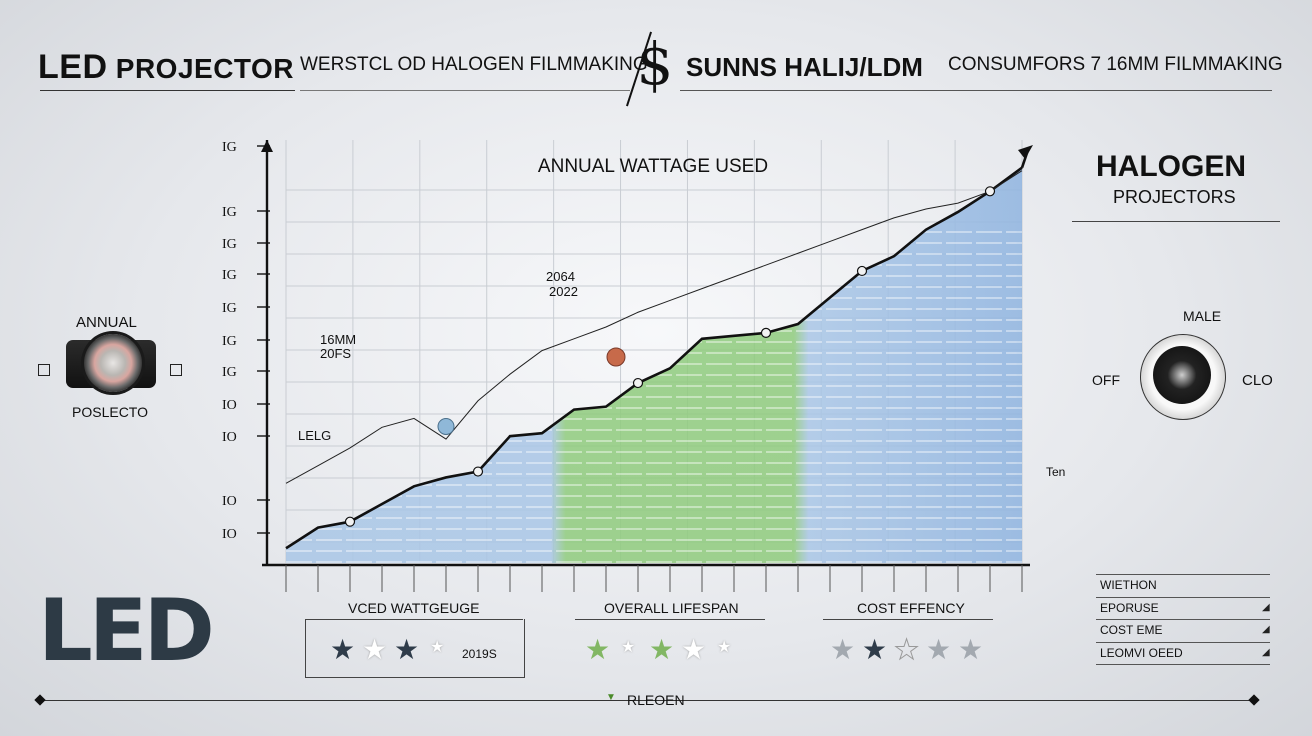  What do you see at coordinates (73, 67) in the screenshot?
I see `title-led: LED` at bounding box center [73, 67].